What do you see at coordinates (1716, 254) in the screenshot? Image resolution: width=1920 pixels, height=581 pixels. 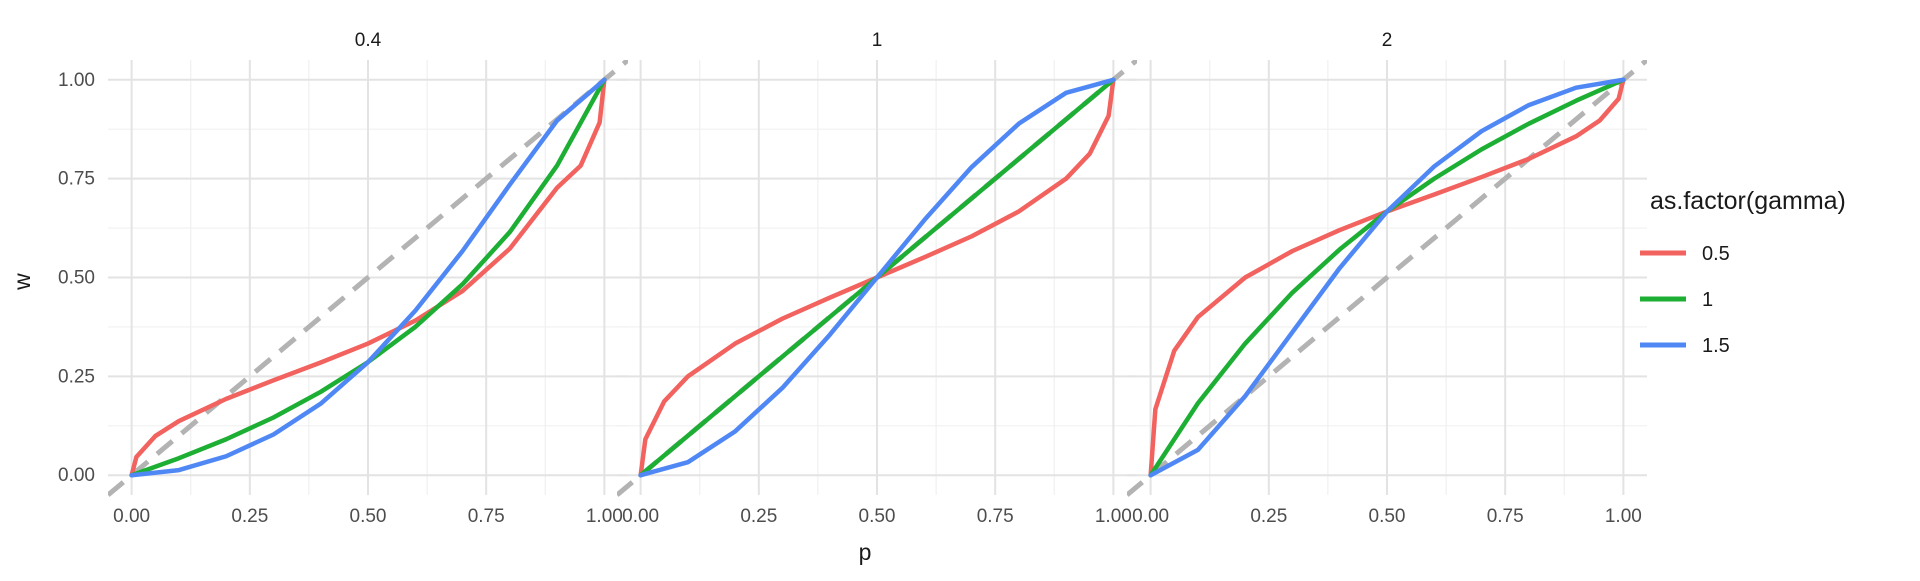 I see `legend-label: 0.5` at bounding box center [1716, 254].